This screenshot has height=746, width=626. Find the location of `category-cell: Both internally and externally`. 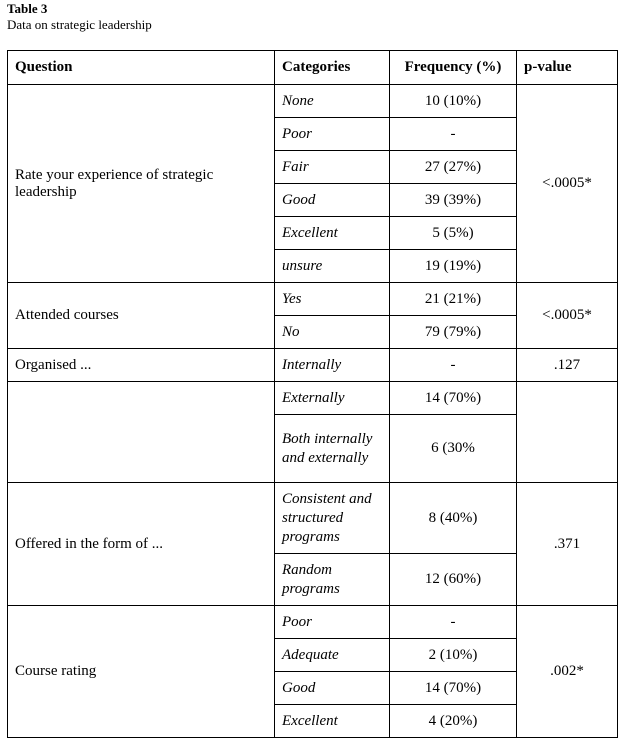

category-cell: Both internally and externally is located at coordinates (332, 448).